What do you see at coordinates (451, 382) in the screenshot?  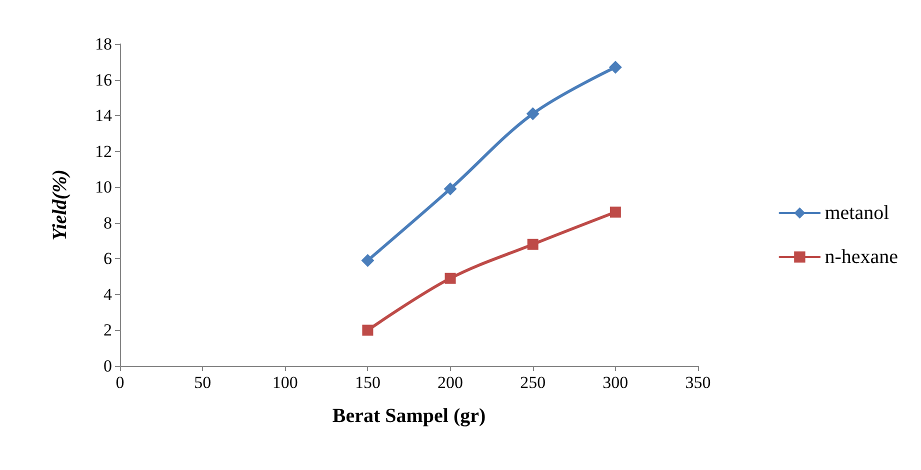 I see `x-tick-label: 200` at bounding box center [451, 382].